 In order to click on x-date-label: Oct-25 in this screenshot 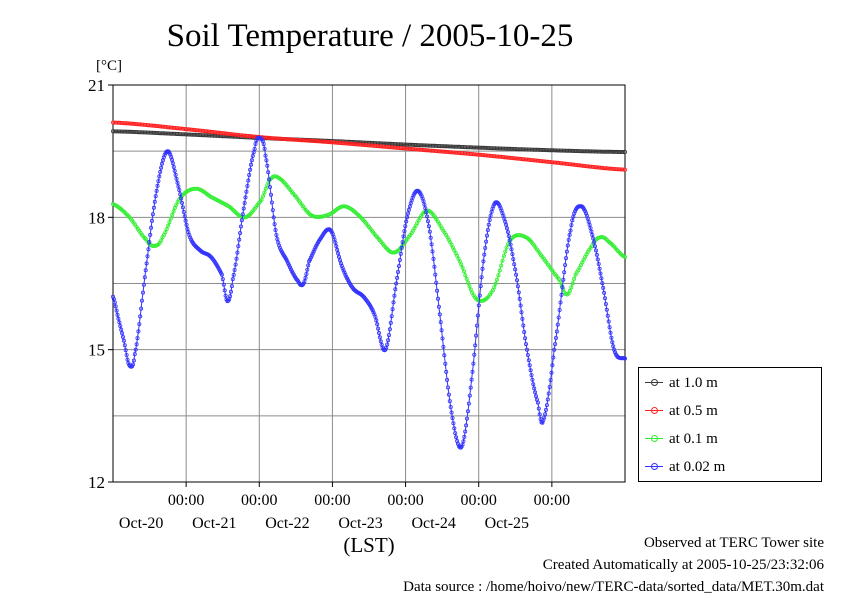, I will do `click(507, 523)`.